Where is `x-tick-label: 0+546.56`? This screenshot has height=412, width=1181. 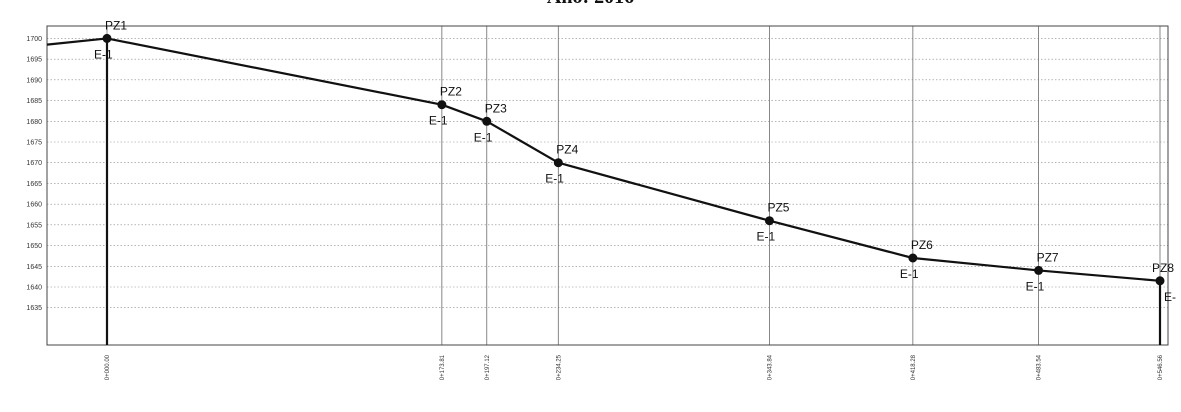 x-tick-label: 0+546.56 is located at coordinates (1161, 367).